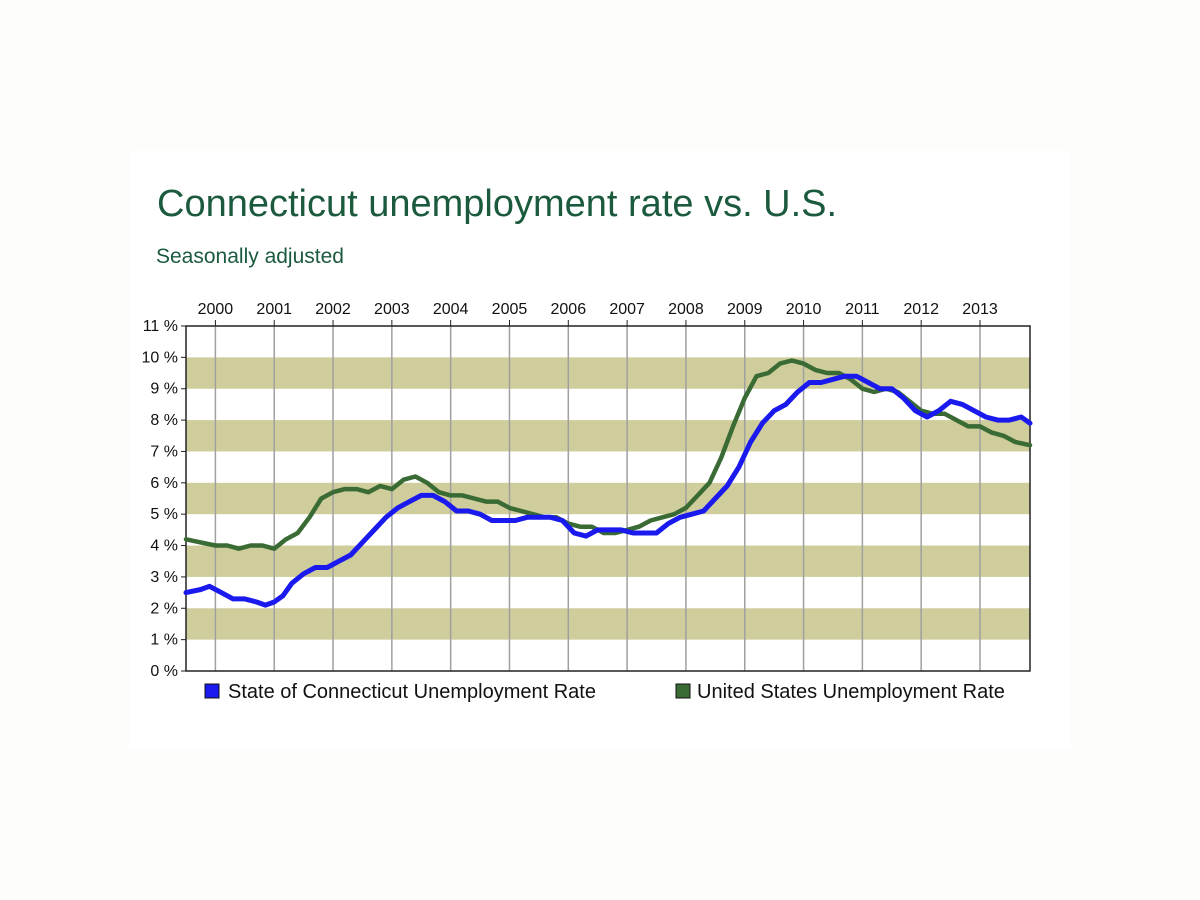 The width and height of the screenshot is (1200, 900). Describe the element at coordinates (569, 309) in the screenshot. I see `x-tick-label-2006: 2006` at that location.